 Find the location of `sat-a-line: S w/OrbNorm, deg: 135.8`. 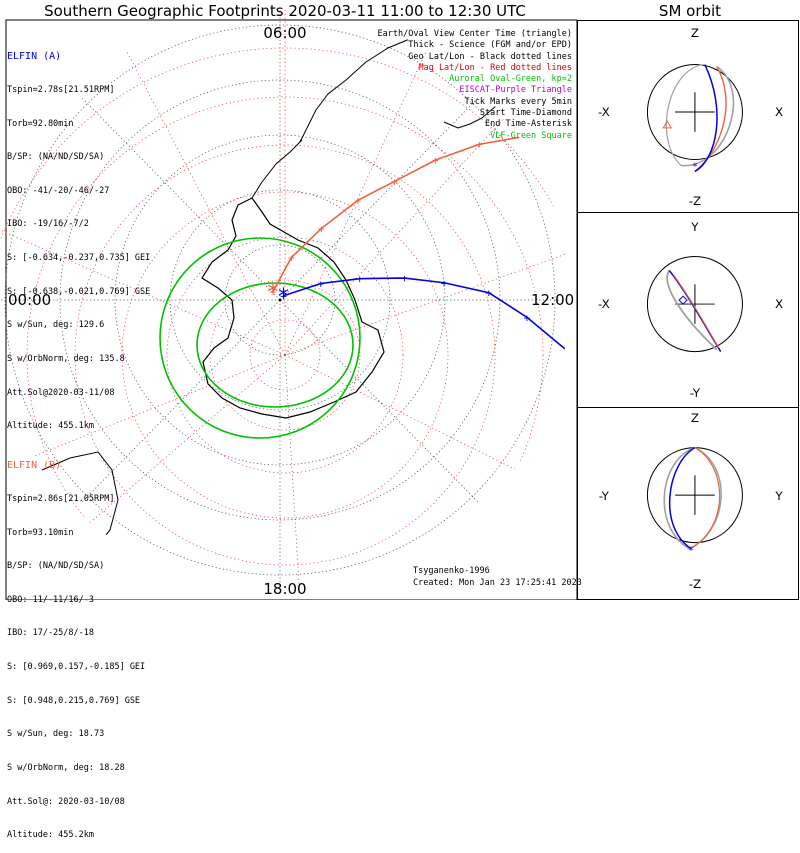

sat-a-line: S w/OrbNorm, deg: 135.8 is located at coordinates (66, 358).